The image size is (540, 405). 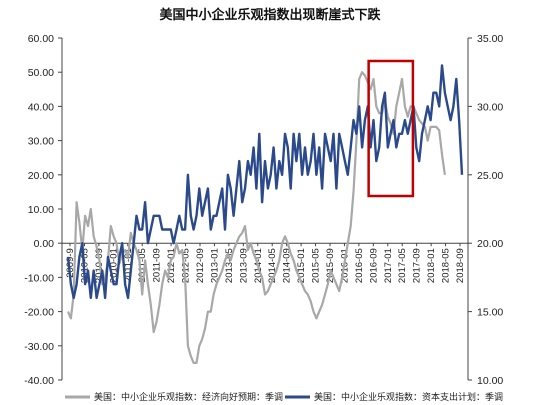 What do you see at coordinates (214, 265) in the screenshot?
I see `x-tick-label: 2013-01` at bounding box center [214, 265].